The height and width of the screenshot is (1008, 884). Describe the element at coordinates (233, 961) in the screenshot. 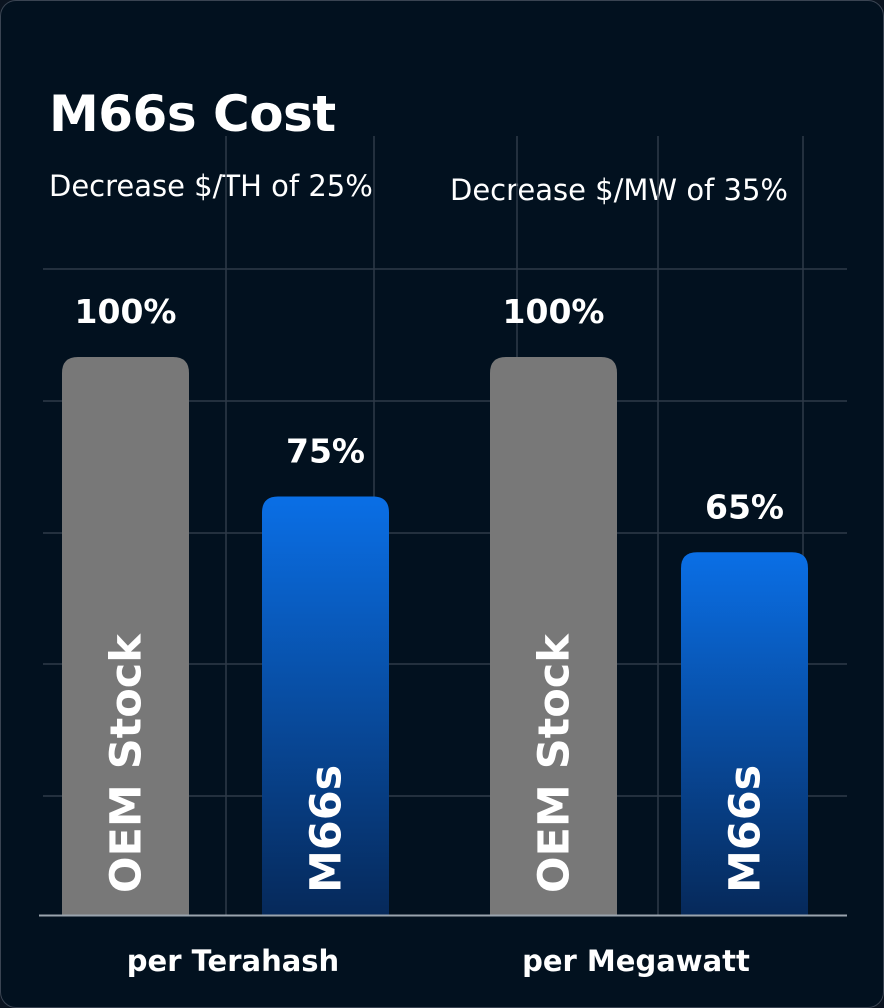

I see `x-axis-label-group-1: per Terahash` at that location.